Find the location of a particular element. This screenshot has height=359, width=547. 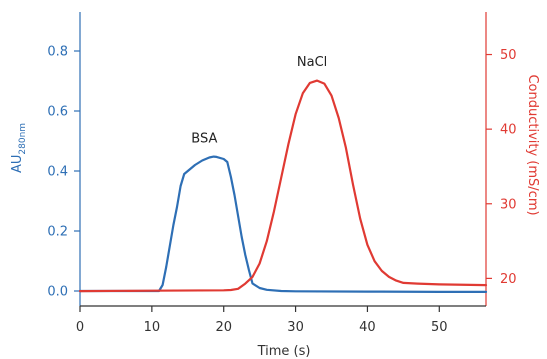

x-tick-label: 50 is located at coordinates (439, 327).